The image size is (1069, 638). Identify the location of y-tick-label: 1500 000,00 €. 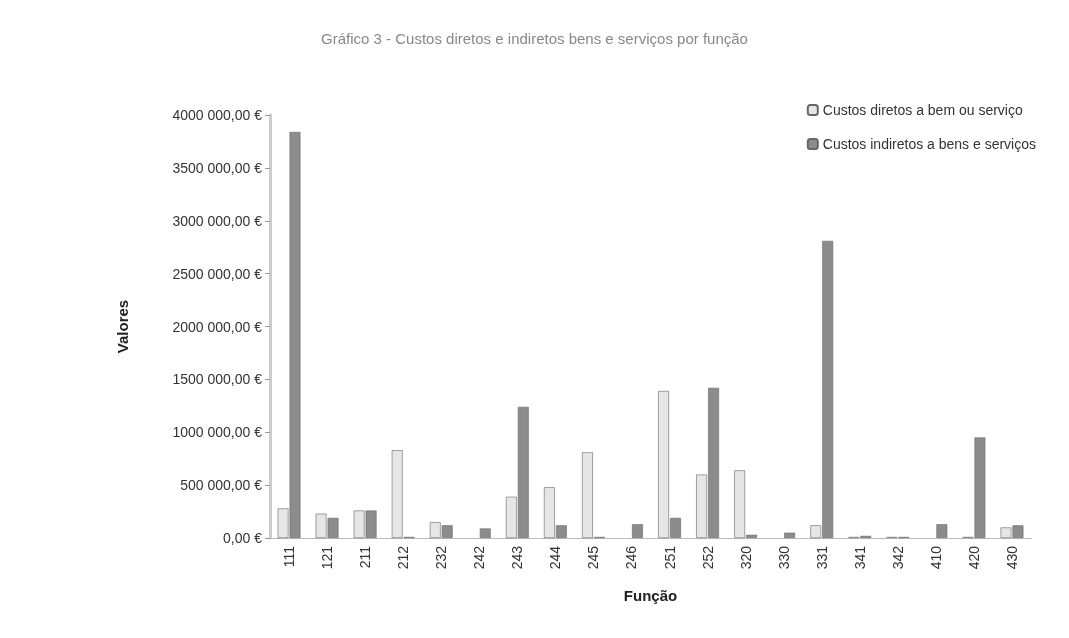
(217, 379).